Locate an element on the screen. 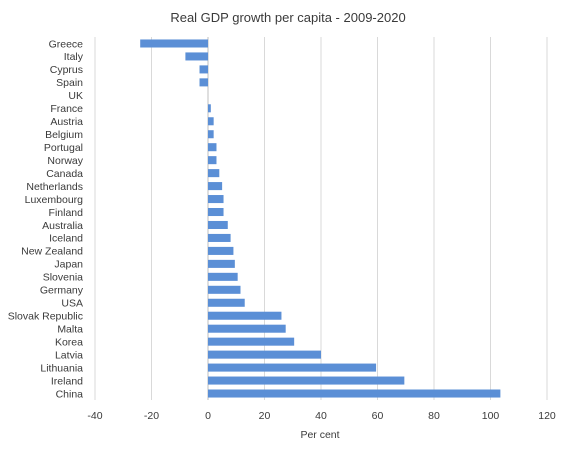 This screenshot has width=567, height=454. bar-portugal is located at coordinates (212, 147).